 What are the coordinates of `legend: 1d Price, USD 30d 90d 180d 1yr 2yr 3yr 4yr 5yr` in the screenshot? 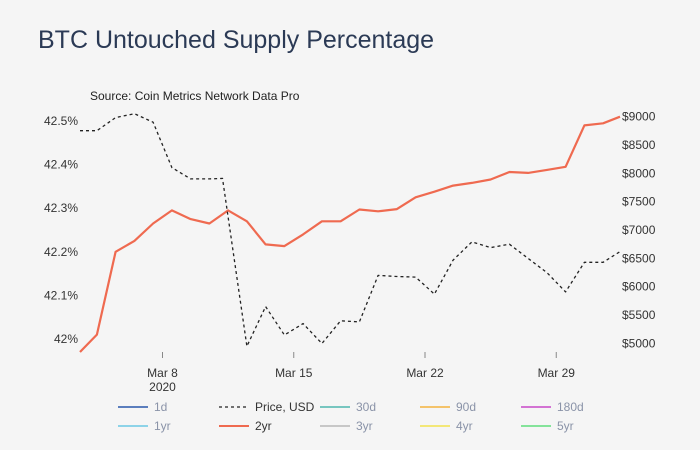 It's located at (351, 416).